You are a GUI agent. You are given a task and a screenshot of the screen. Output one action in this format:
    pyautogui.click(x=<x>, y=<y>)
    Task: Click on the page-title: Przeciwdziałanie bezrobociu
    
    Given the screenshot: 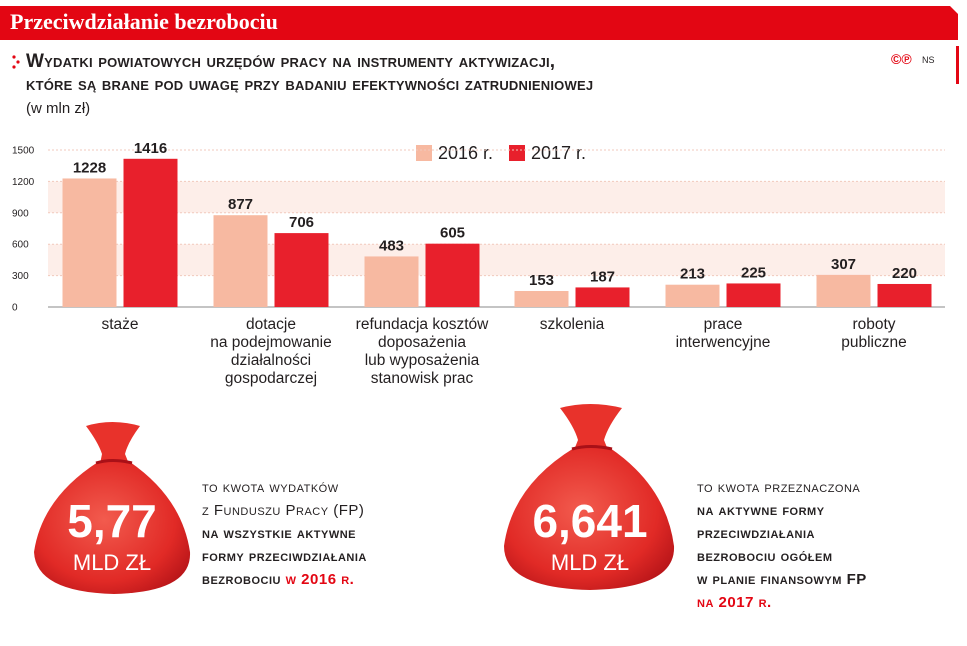 What is the action you would take?
    pyautogui.click(x=144, y=21)
    